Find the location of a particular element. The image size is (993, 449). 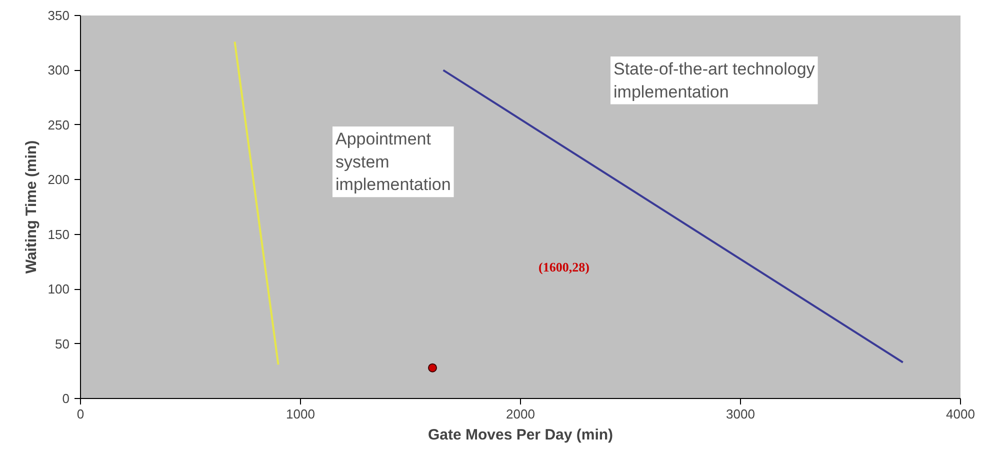

y-tick-label: 0 is located at coordinates (66, 398).